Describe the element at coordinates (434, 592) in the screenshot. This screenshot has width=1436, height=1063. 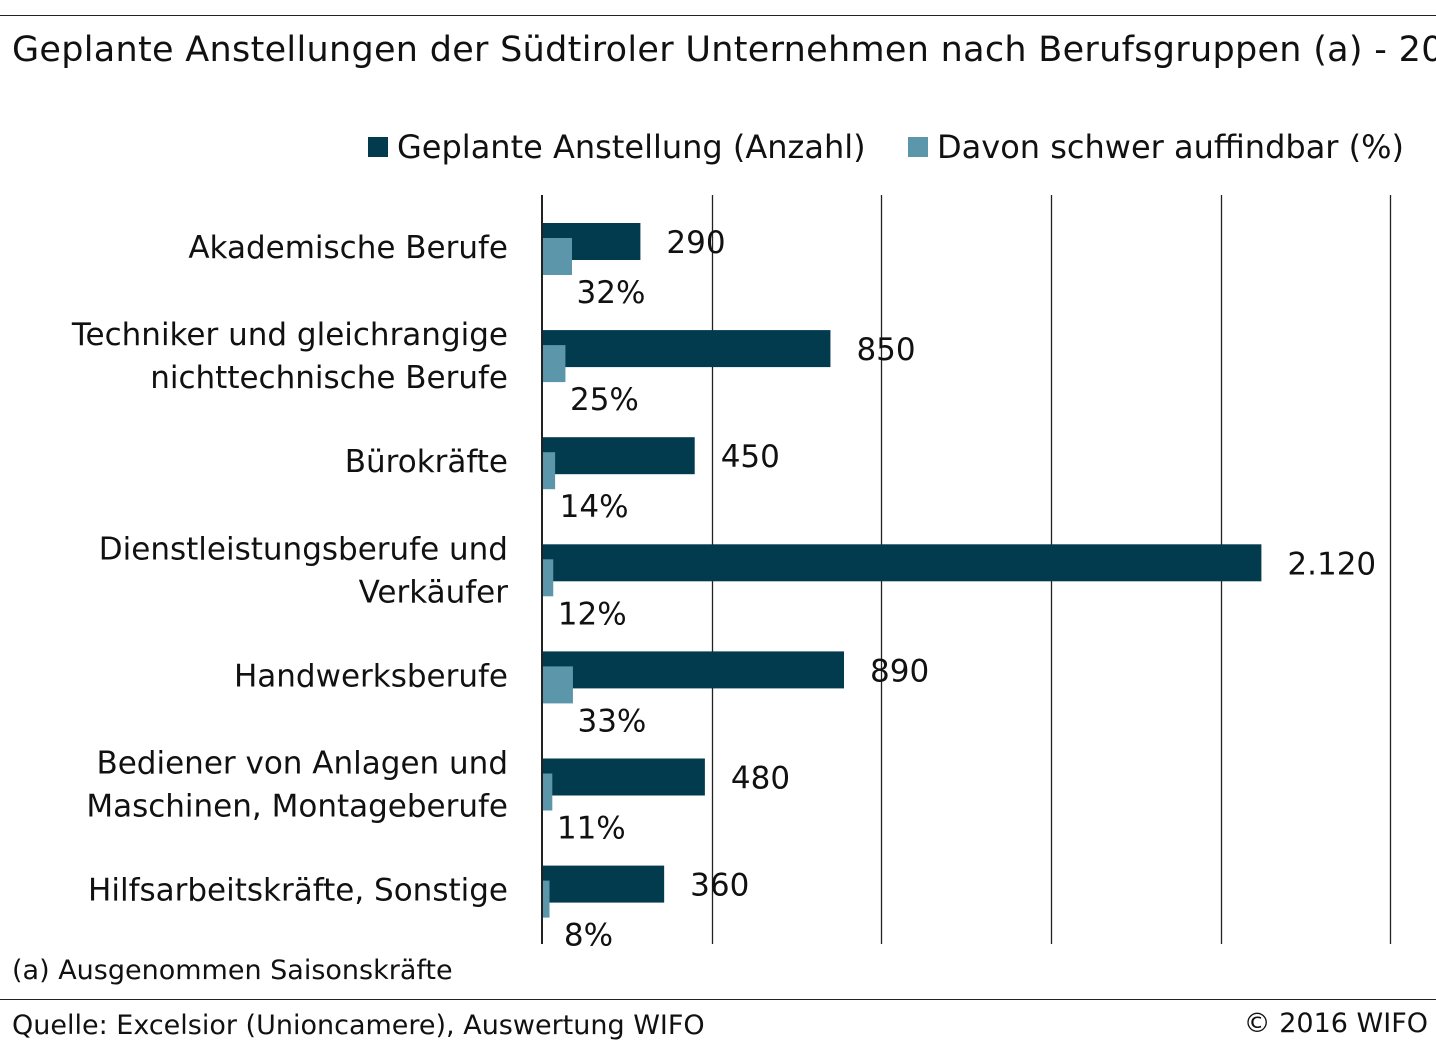
I see `category-label-line: Verkäufer` at that location.